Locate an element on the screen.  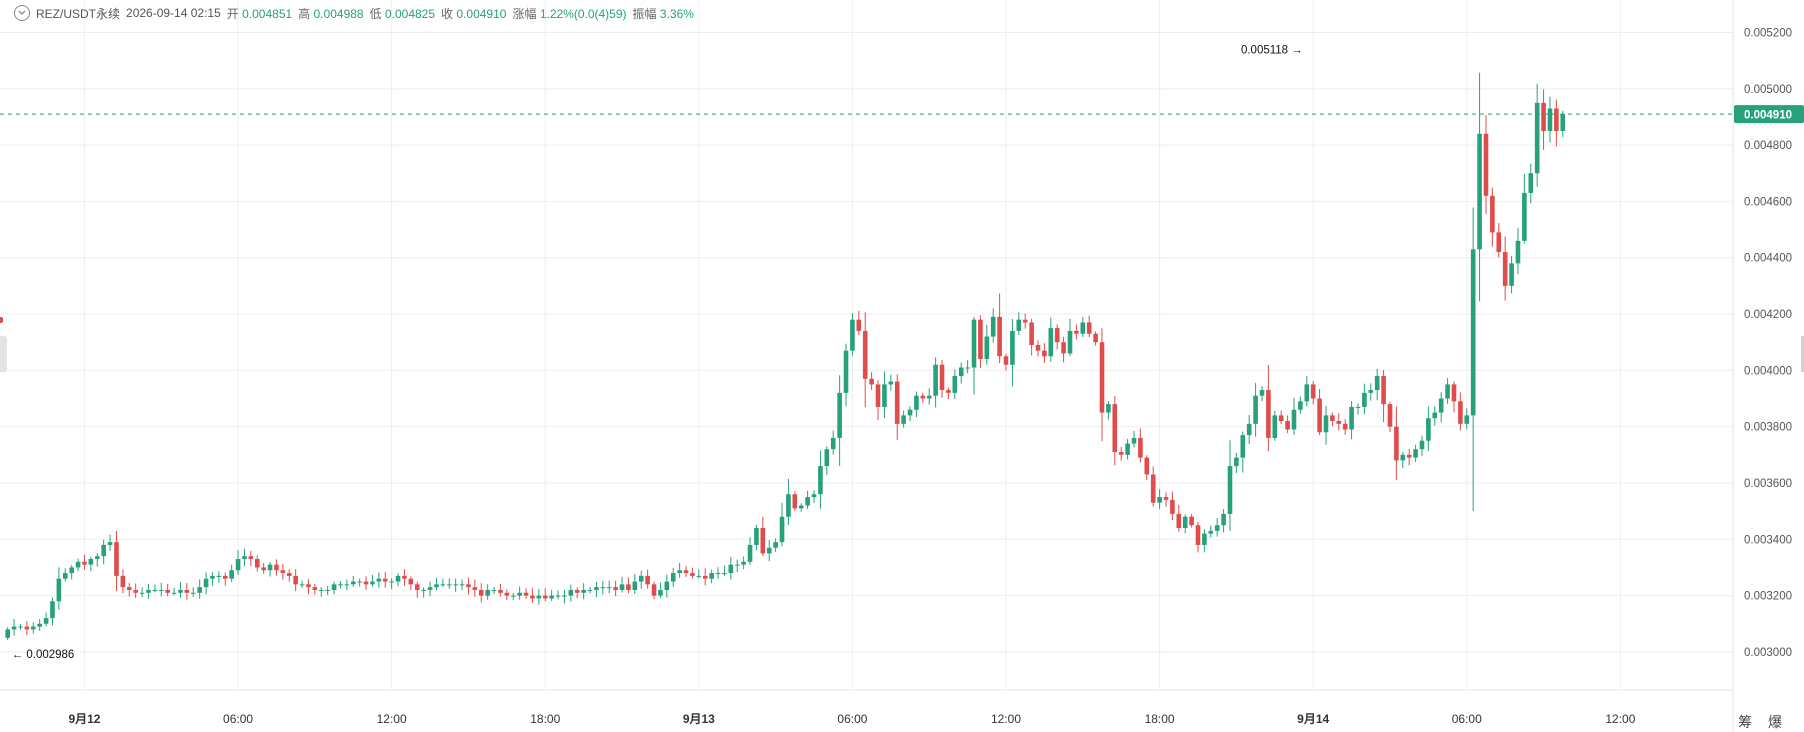
y-tick-label: 0.003800 is located at coordinates (1768, 428).